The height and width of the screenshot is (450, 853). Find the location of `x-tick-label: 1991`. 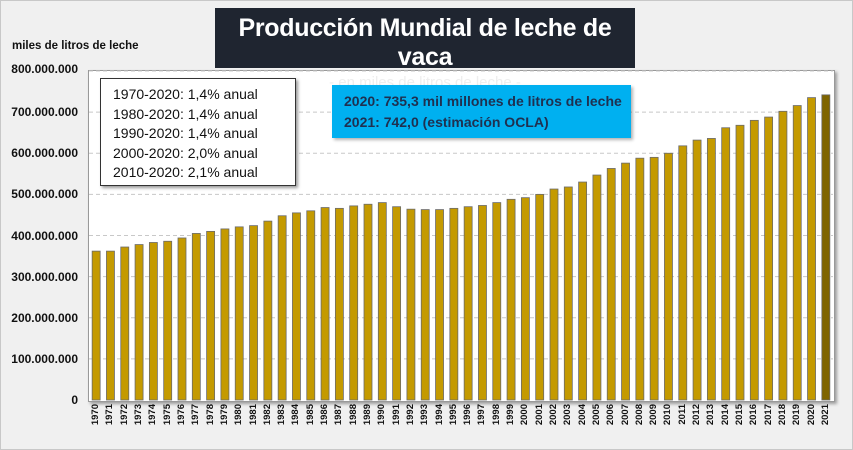

x-tick-label: 1991 is located at coordinates (396, 415).